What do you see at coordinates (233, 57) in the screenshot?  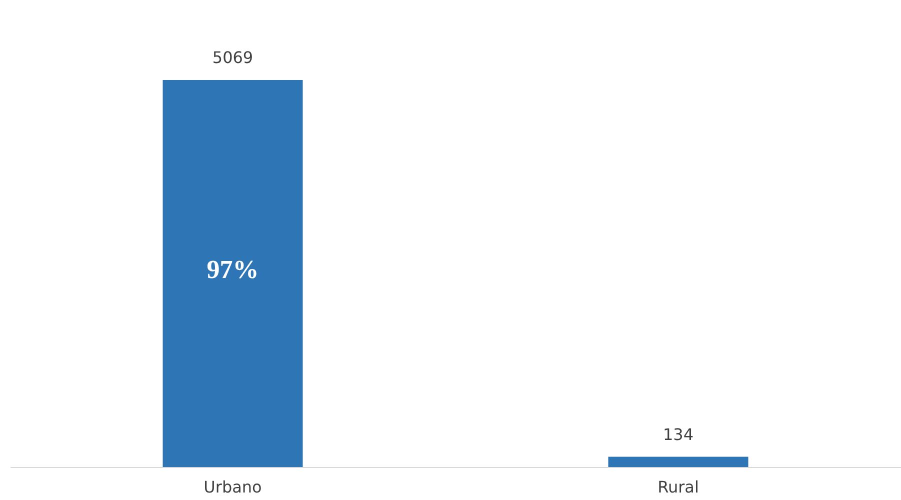 I see `data-label: 5069` at bounding box center [233, 57].